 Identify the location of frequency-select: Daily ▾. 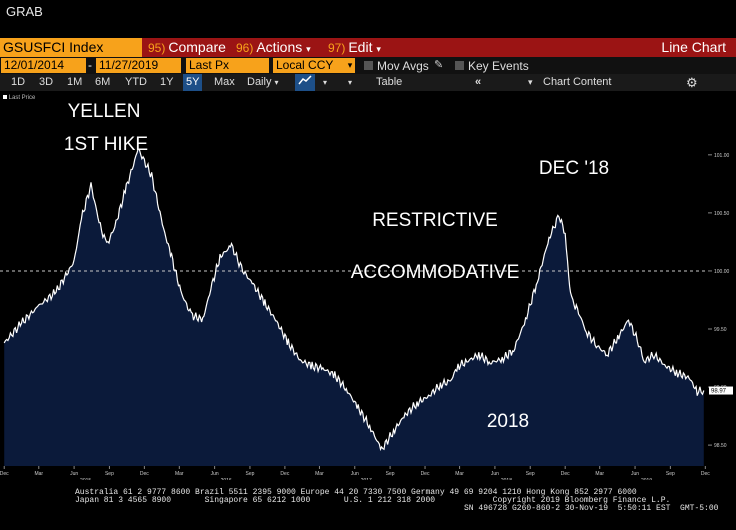
(270, 82).